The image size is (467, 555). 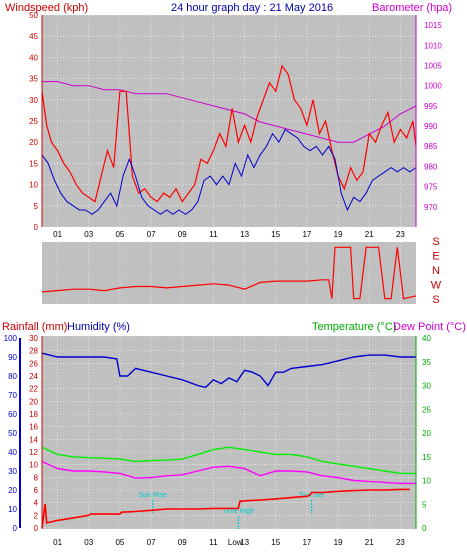 I want to click on temperature-axis-label: Temperature (°C), so click(x=354, y=327).